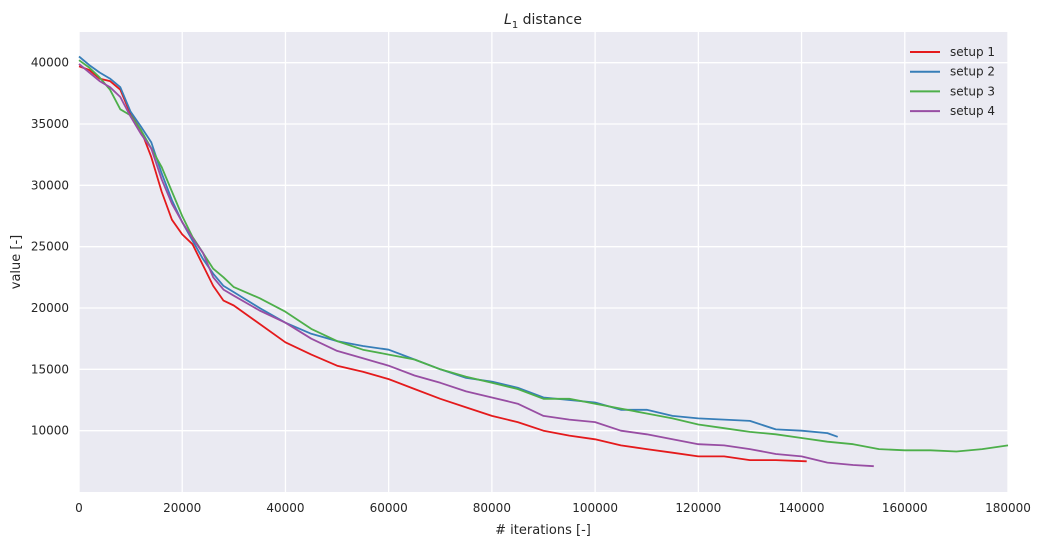 This screenshot has height=550, width=1041. Describe the element at coordinates (515, 25) in the screenshot. I see `title-subscript: 1` at that location.